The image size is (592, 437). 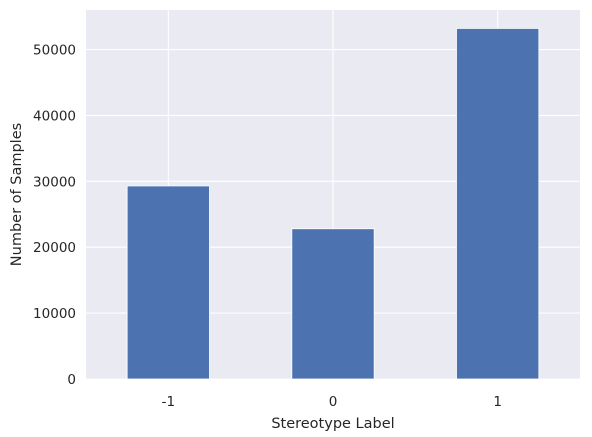 What do you see at coordinates (497, 402) in the screenshot?
I see `x-tick-label: 1` at bounding box center [497, 402].